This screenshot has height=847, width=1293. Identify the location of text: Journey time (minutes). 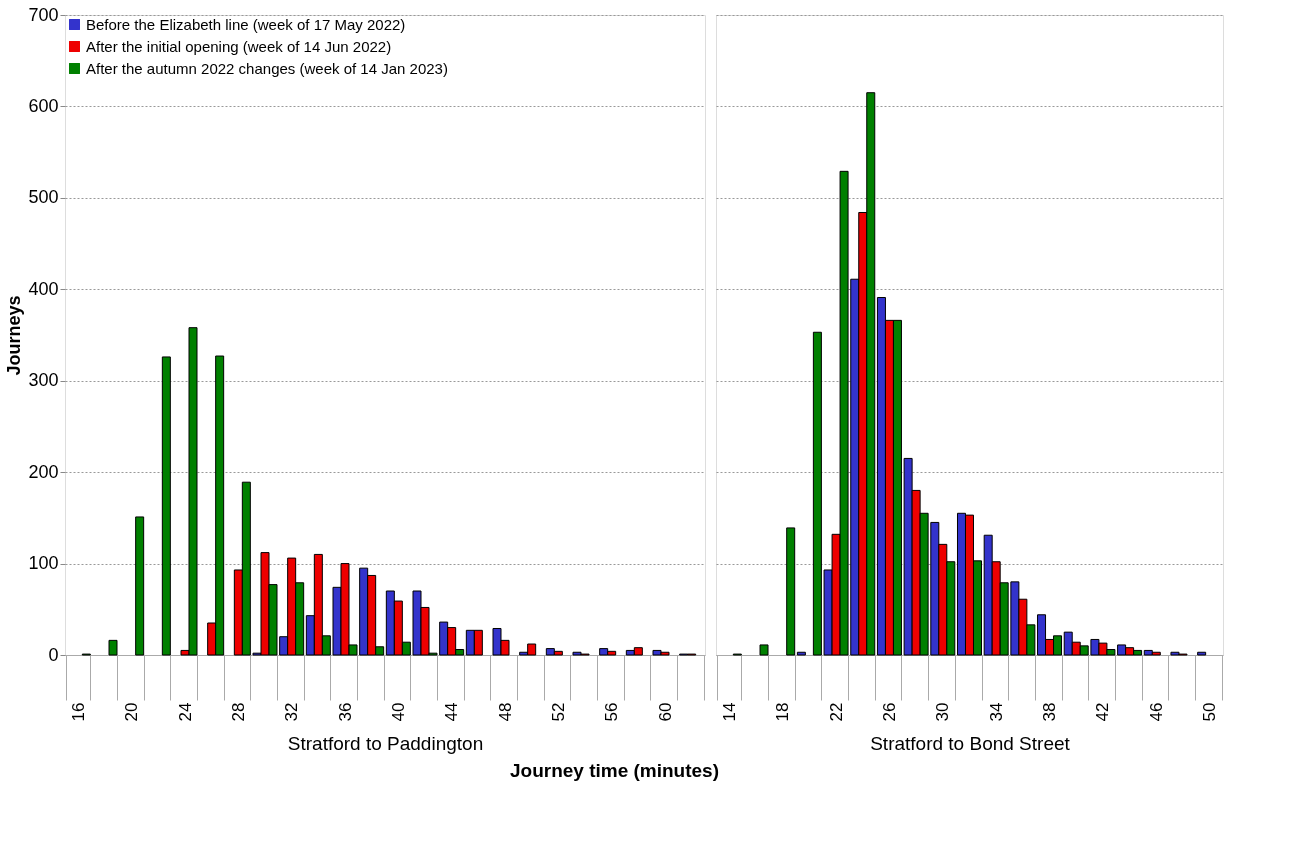
(614, 771).